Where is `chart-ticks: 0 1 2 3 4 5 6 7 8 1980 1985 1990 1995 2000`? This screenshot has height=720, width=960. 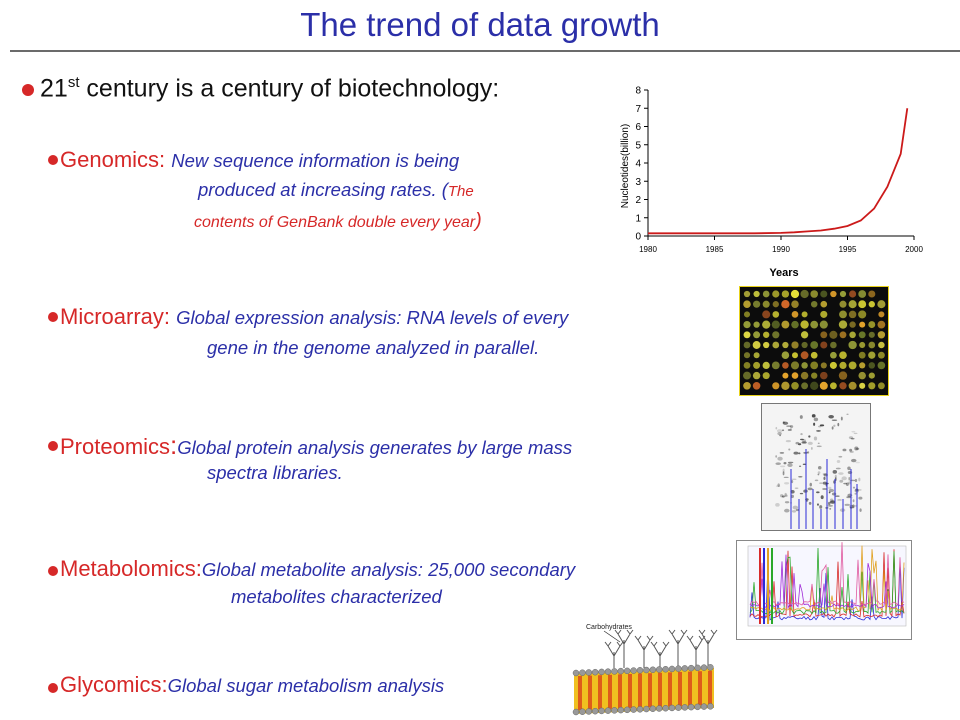 chart-ticks: 0 1 2 3 4 5 6 7 8 1980 1985 1990 1995 2000 is located at coordinates (779, 170).